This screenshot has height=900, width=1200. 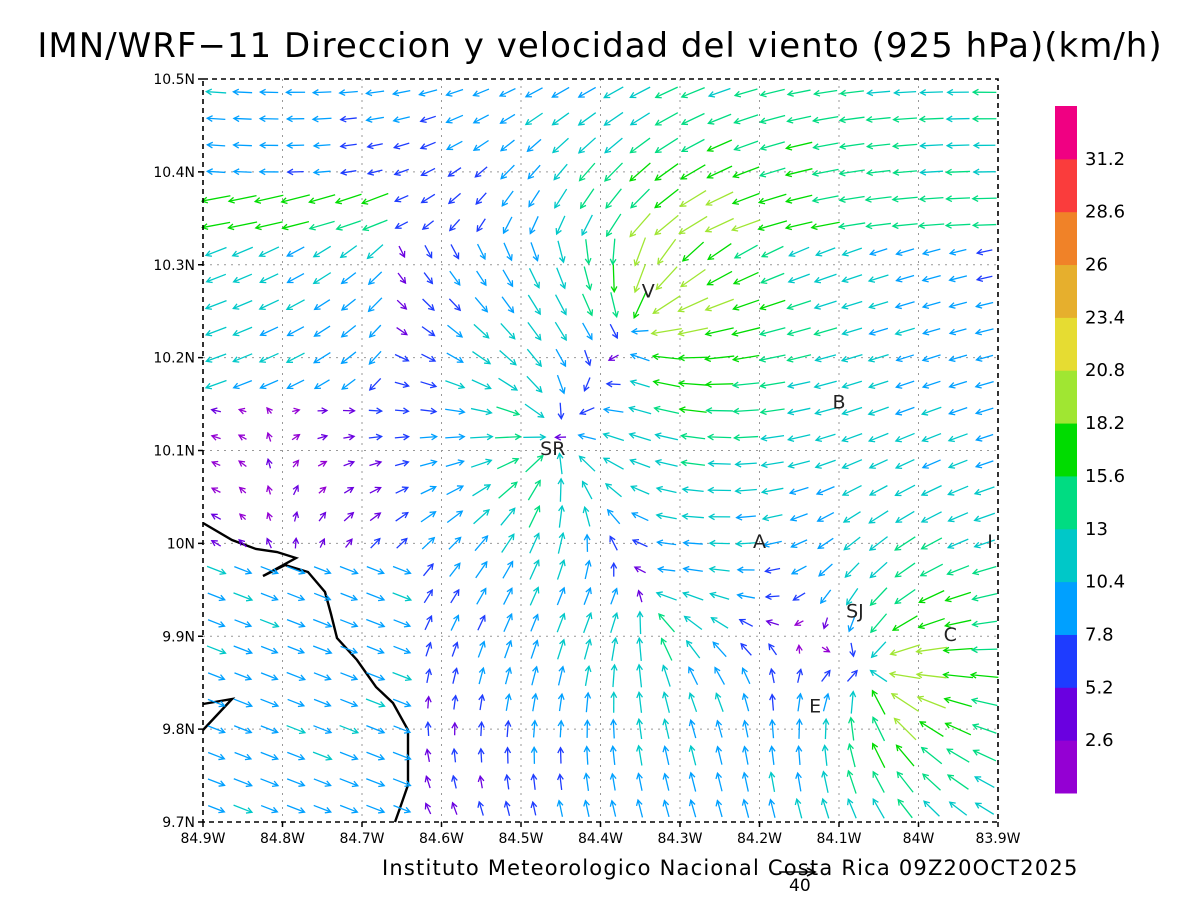 What do you see at coordinates (1105, 370) in the screenshot?
I see `colorbar-label: 20.8` at bounding box center [1105, 370].